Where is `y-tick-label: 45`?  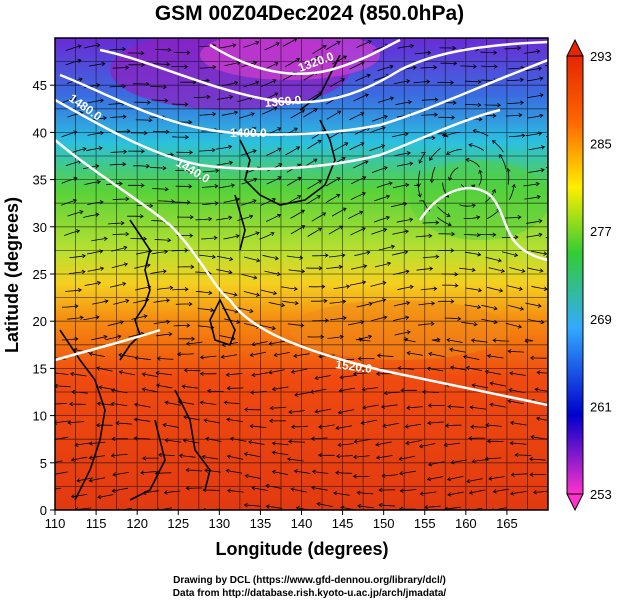 y-tick-label: 45 is located at coordinates (40, 85).